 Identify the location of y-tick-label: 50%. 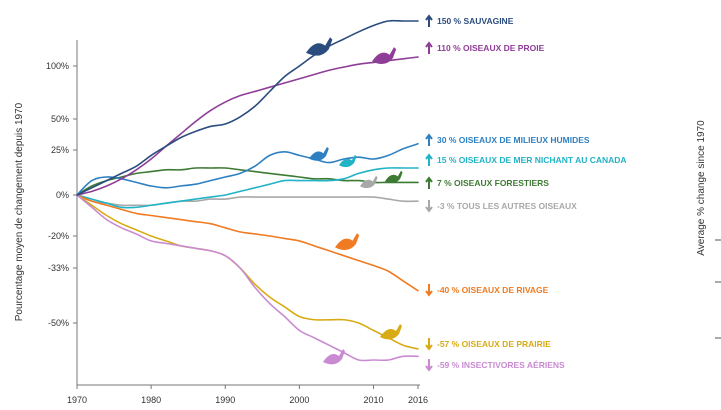
(60, 119).